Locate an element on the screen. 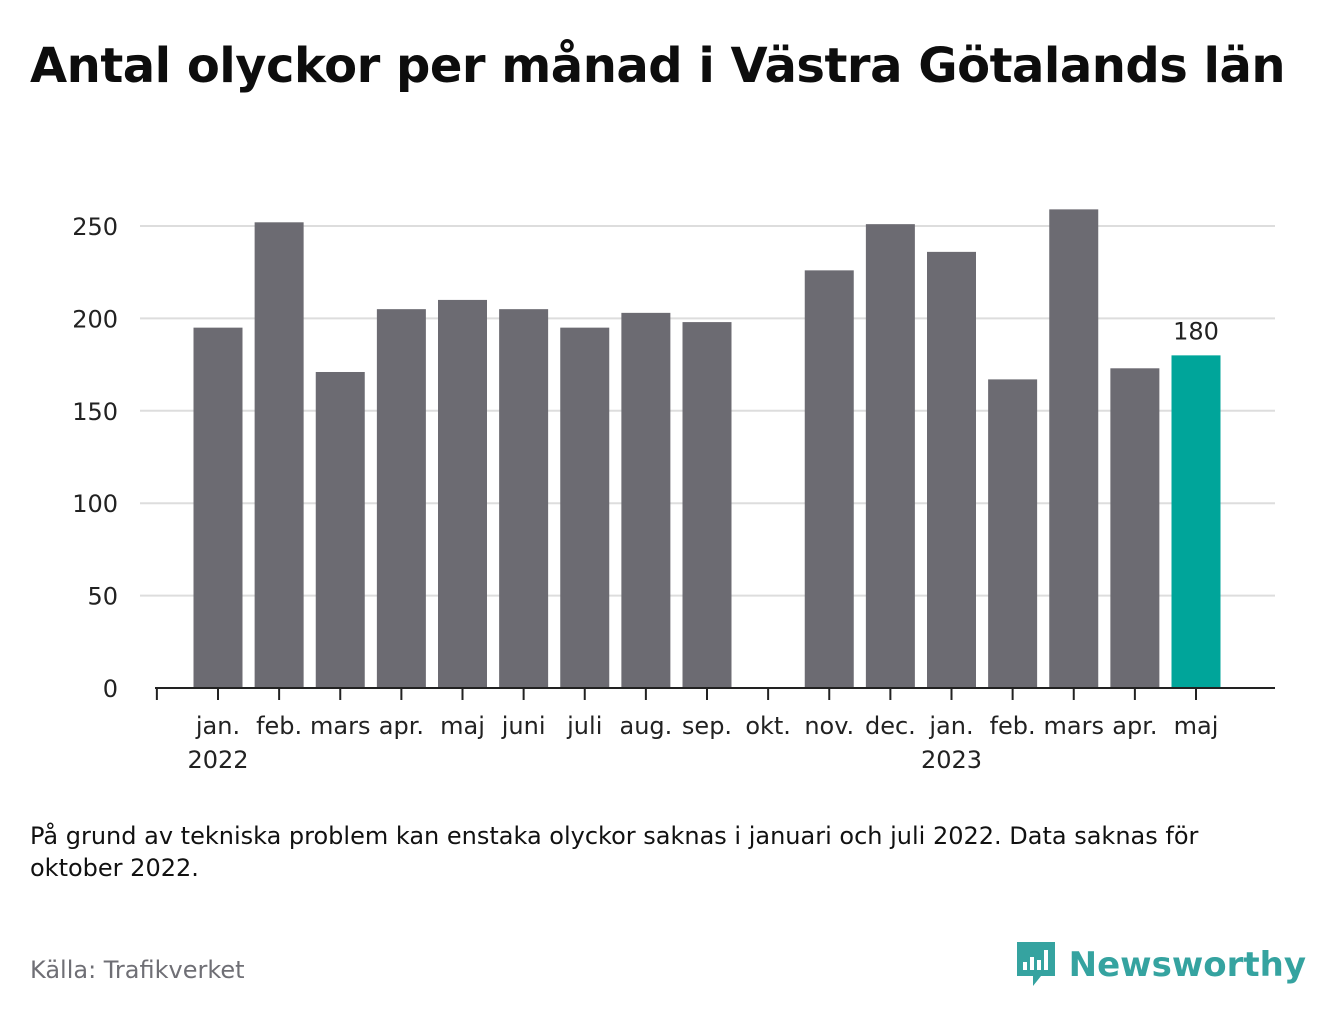 This screenshot has width=1340, height=1020. x-axis is located at coordinates (715, 693).